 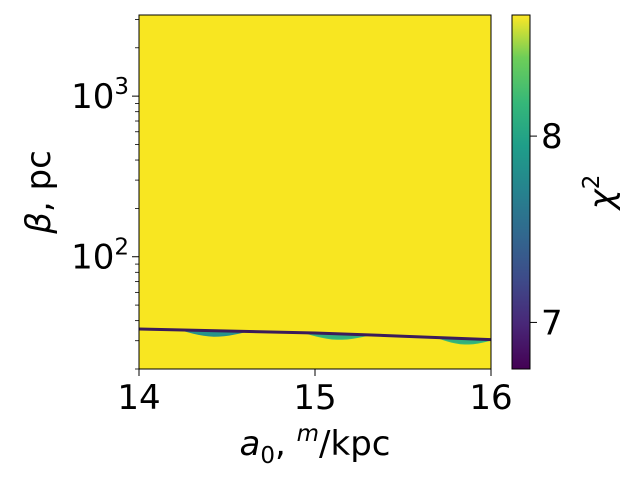 What do you see at coordinates (39, 192) in the screenshot?
I see `y-axis-label: β, pc` at bounding box center [39, 192].